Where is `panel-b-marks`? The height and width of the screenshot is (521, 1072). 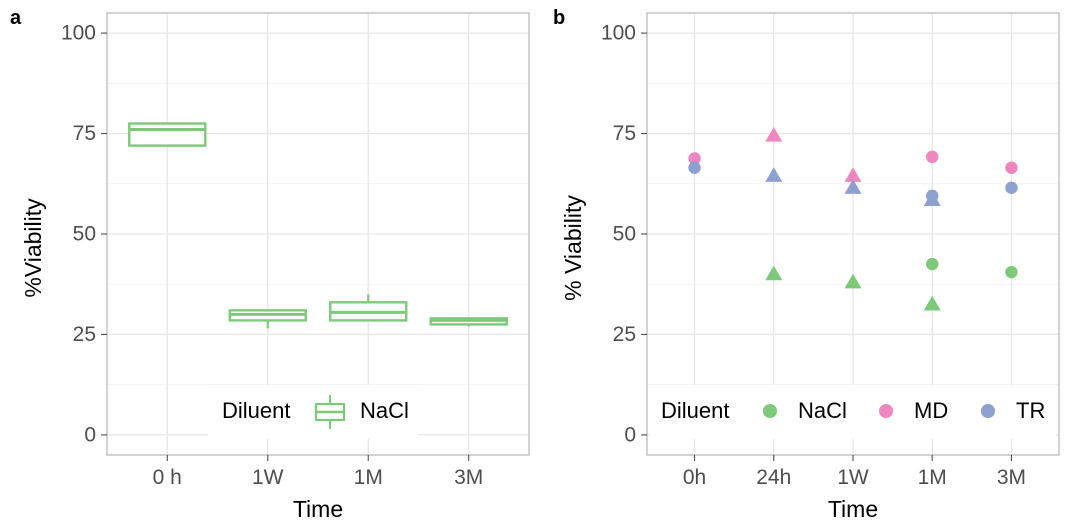 panel-b-marks is located at coordinates (853, 219).